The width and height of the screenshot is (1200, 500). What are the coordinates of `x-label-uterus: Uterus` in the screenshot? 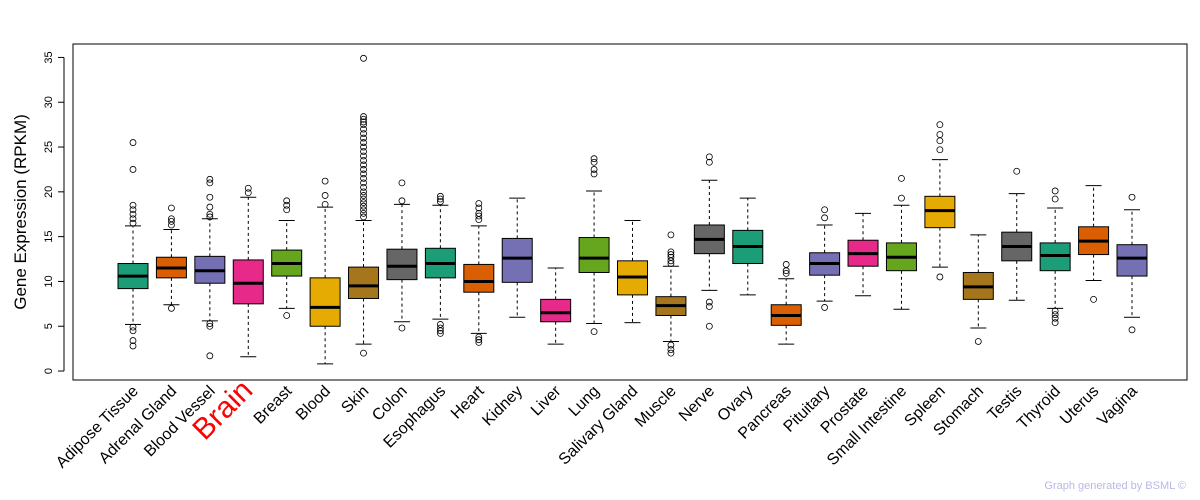 It's located at (1079, 405).